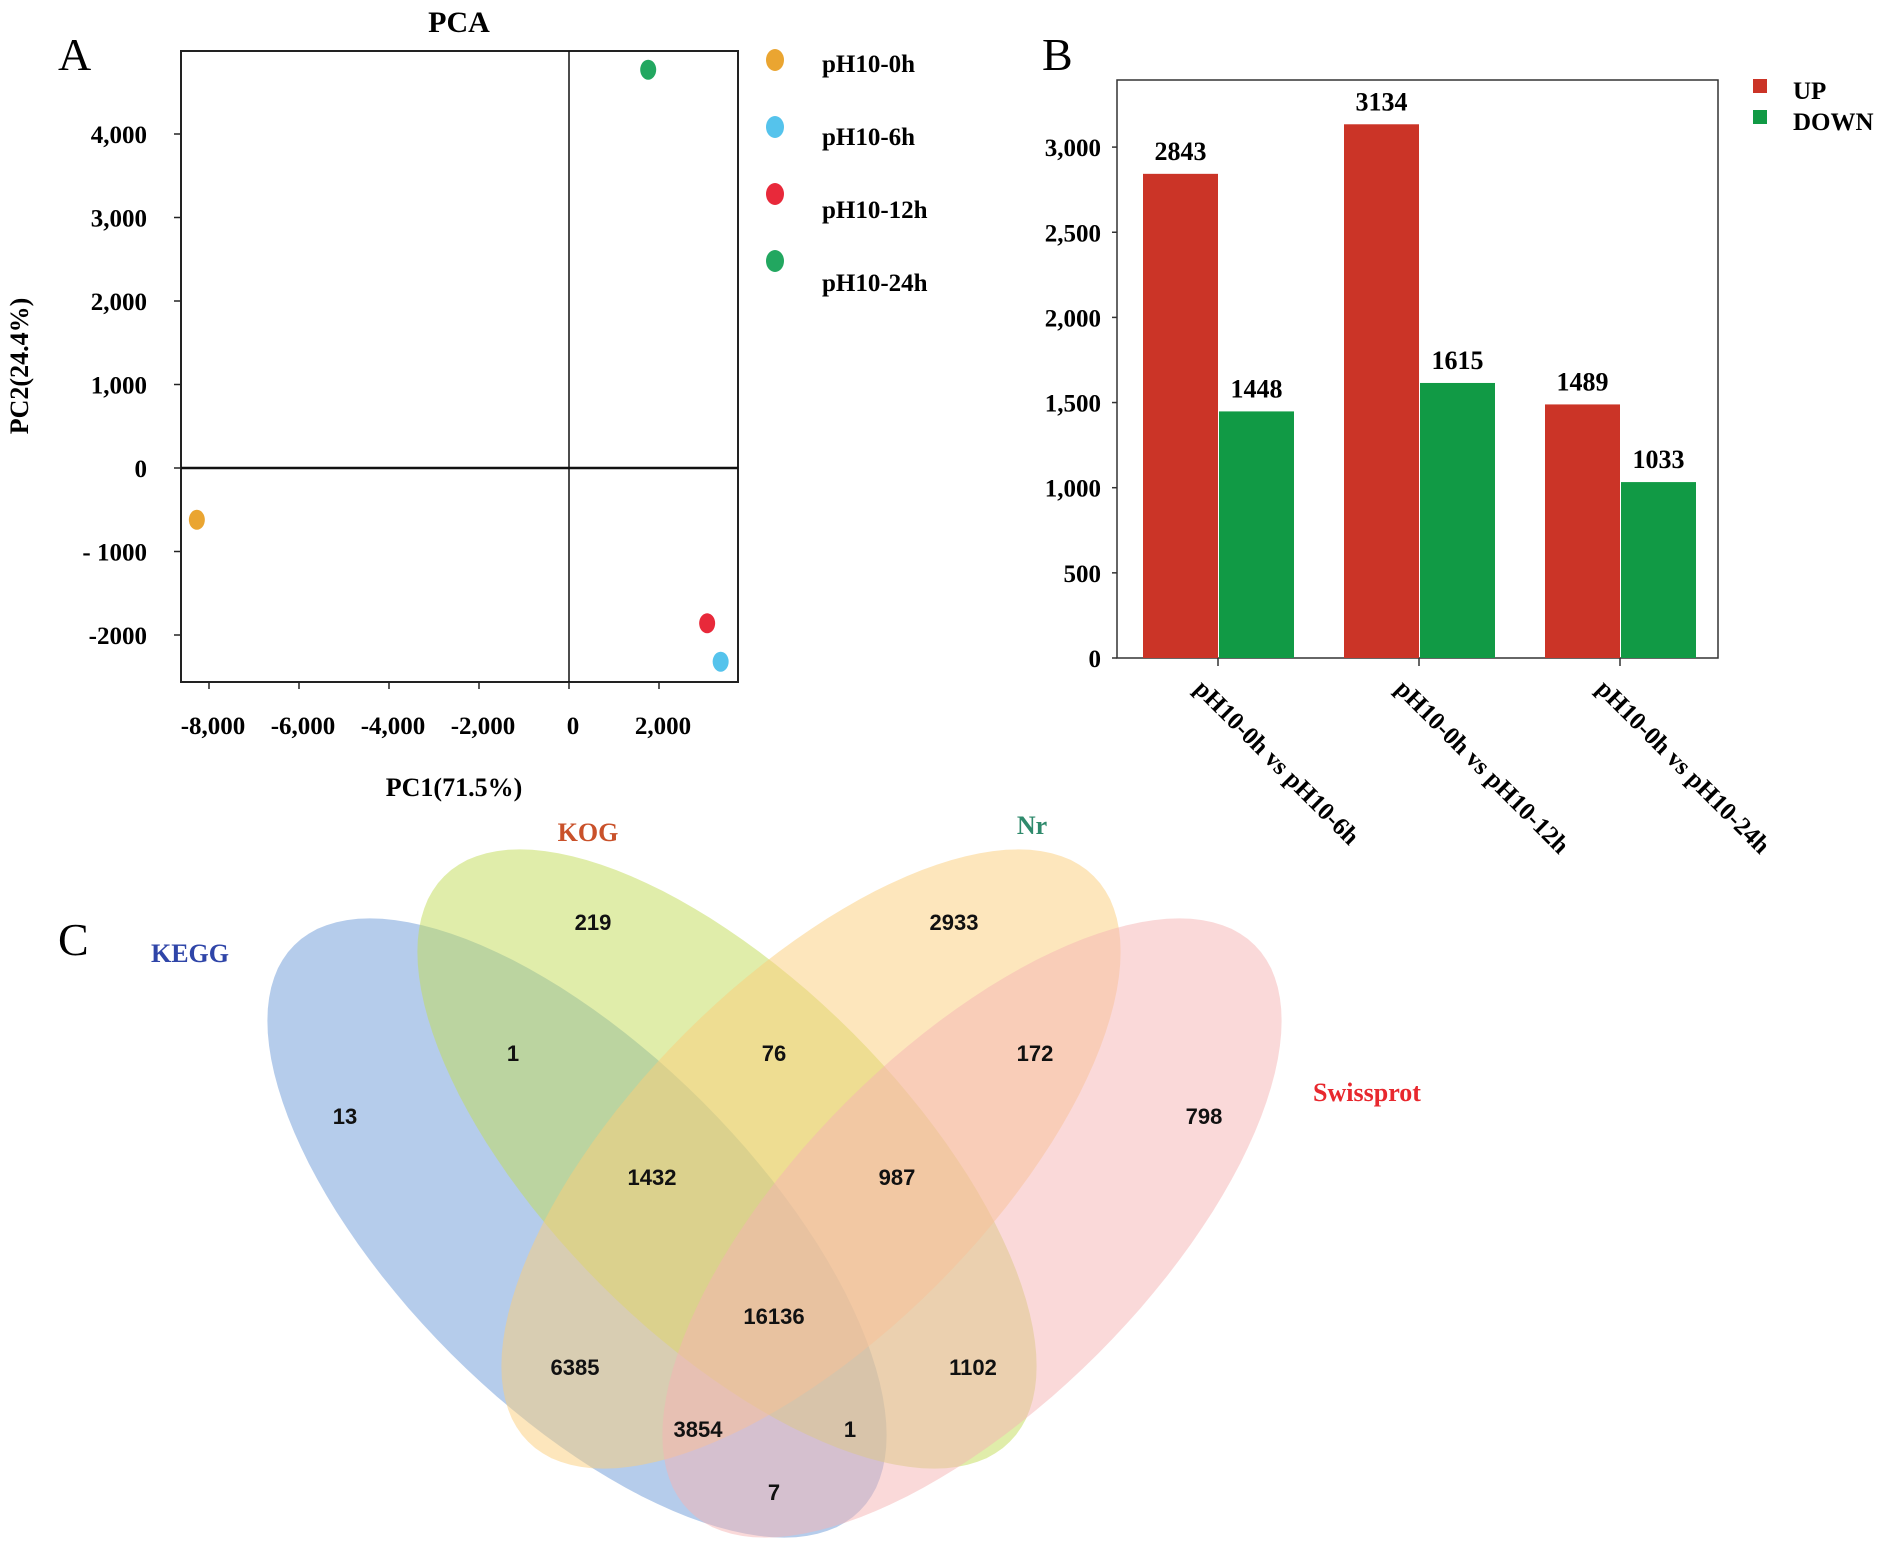 The width and height of the screenshot is (1893, 1545). Describe the element at coordinates (1035, 1053) in the screenshot. I see `venn-region-count: 172` at that location.